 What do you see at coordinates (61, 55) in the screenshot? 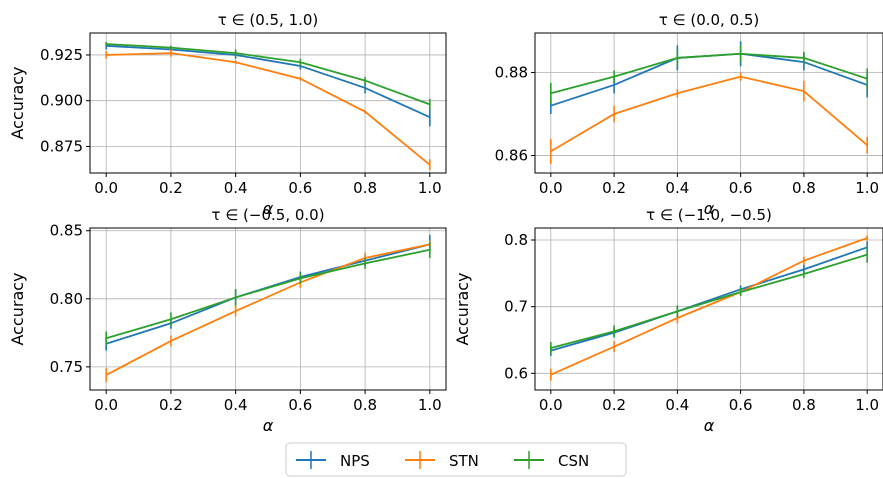
I see `y-tick-label: 0.925` at bounding box center [61, 55].